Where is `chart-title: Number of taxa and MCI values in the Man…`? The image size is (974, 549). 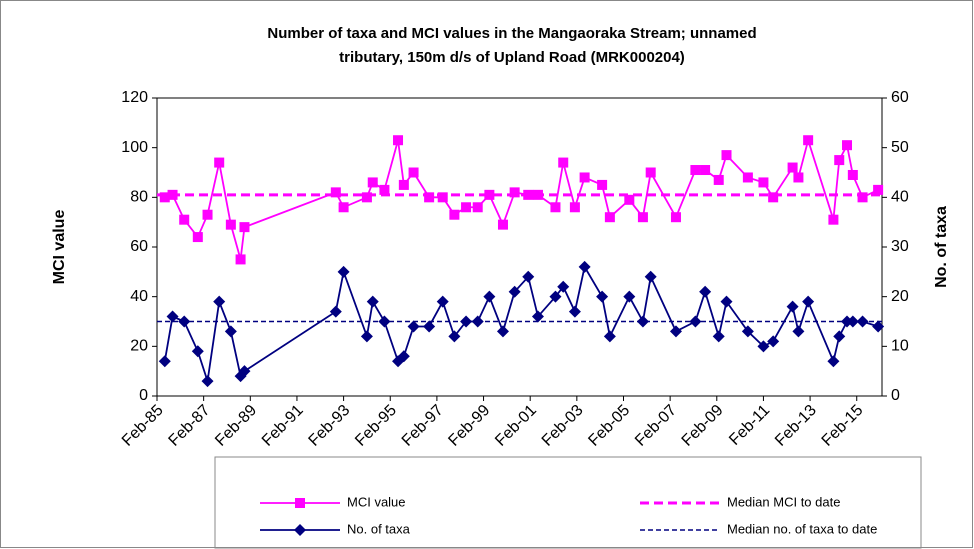 chart-title: Number of taxa and MCI values in the Man… is located at coordinates (511, 33).